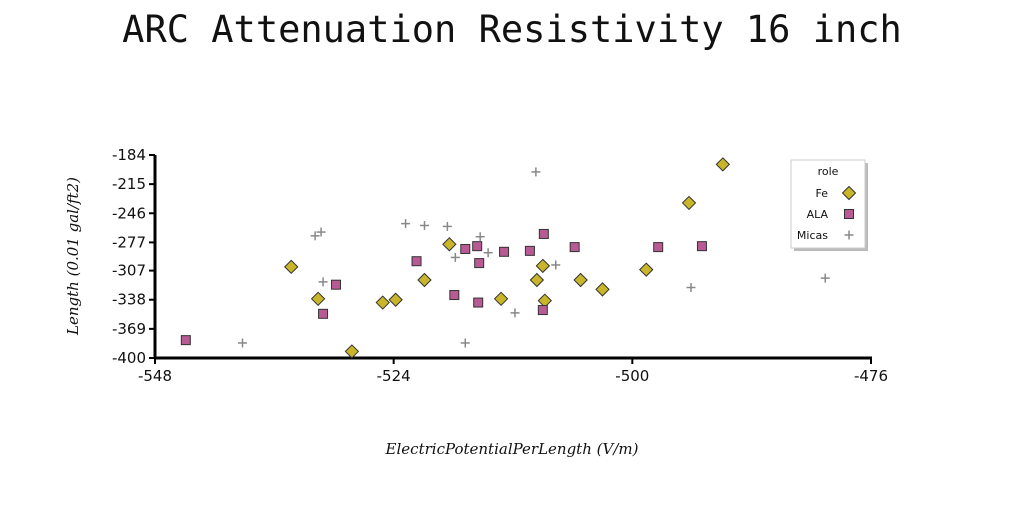 The height and width of the screenshot is (512, 1024). Describe the element at coordinates (129, 358) in the screenshot. I see `y-tick-label: -400` at that location.